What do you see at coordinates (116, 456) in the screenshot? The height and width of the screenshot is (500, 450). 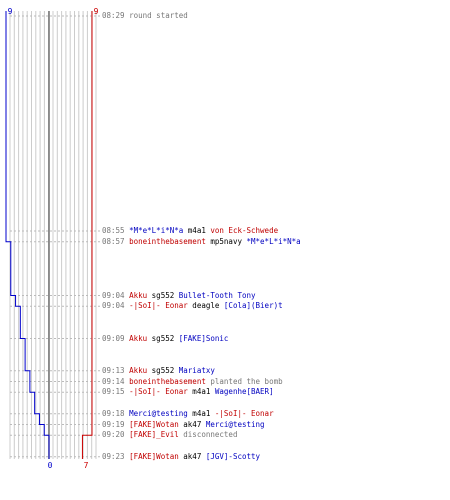 I see `event-time: 09:23` at bounding box center [116, 456].